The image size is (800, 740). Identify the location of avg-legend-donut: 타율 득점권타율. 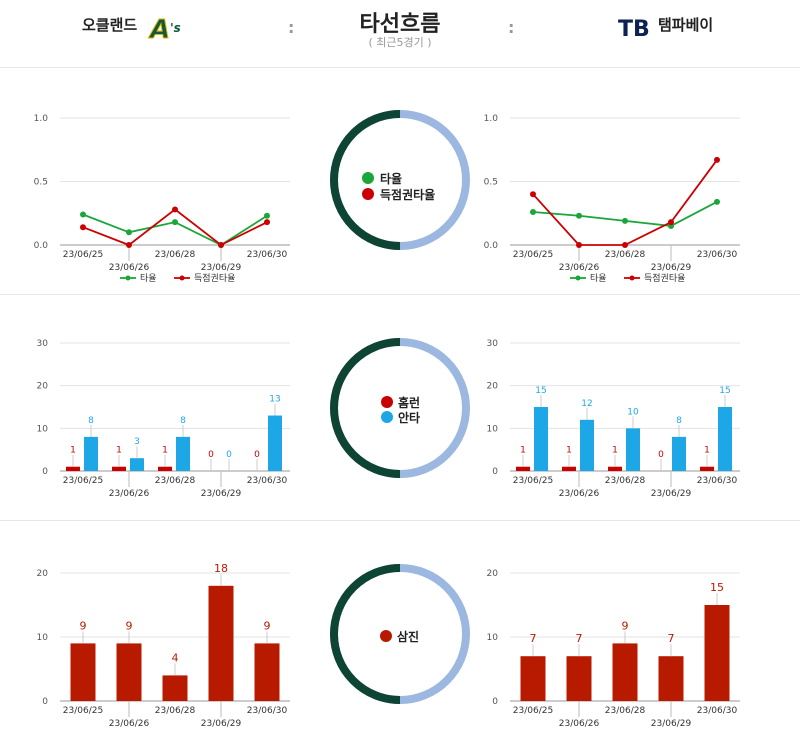
(400, 180).